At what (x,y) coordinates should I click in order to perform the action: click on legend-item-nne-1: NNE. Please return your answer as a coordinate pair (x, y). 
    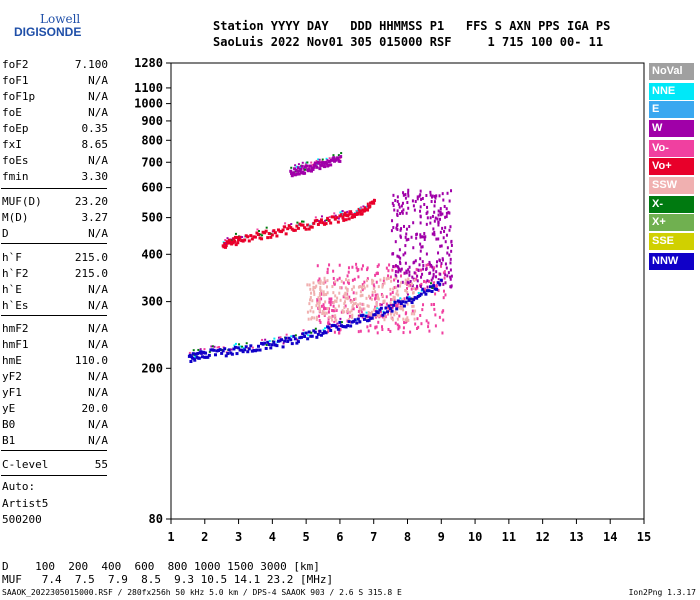
    Looking at the image, I should click on (671, 91).